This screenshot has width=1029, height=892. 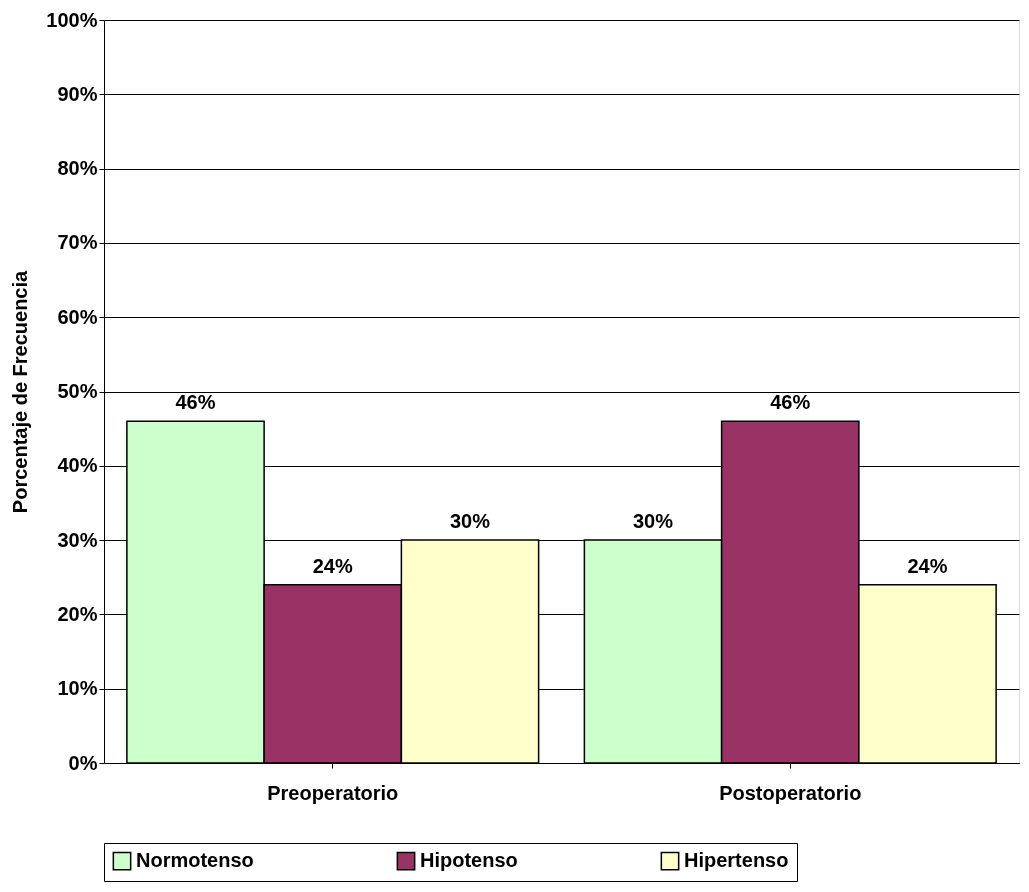 I want to click on legend-label: Hipotenso, so click(x=469, y=860).